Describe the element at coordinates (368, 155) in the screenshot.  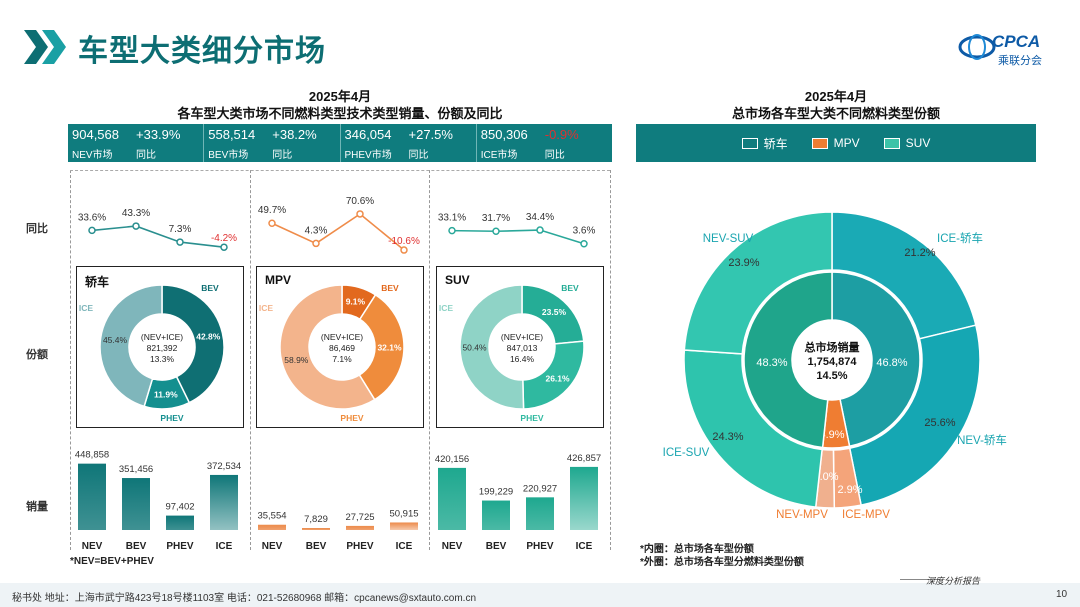
I see `kpi-label: PHEV市场` at that location.